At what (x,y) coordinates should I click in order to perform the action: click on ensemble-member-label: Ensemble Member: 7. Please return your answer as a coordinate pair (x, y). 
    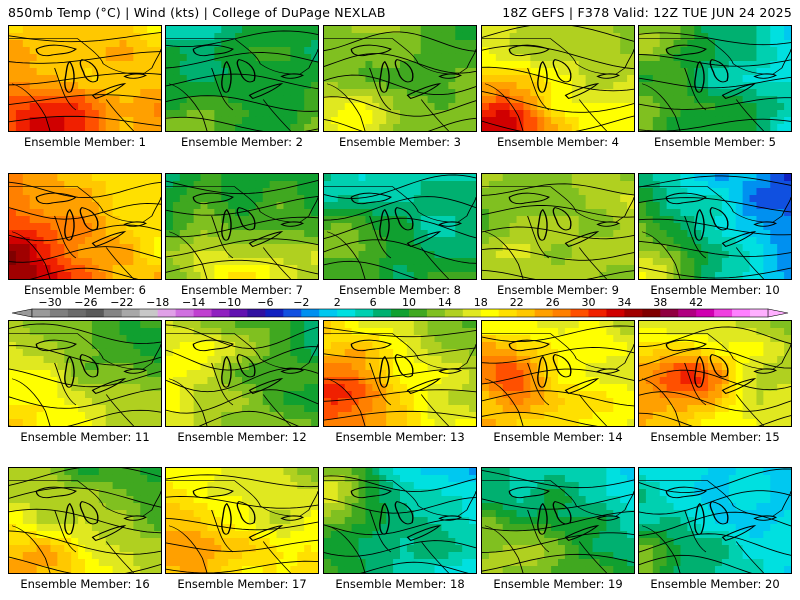
    Looking at the image, I should click on (242, 290).